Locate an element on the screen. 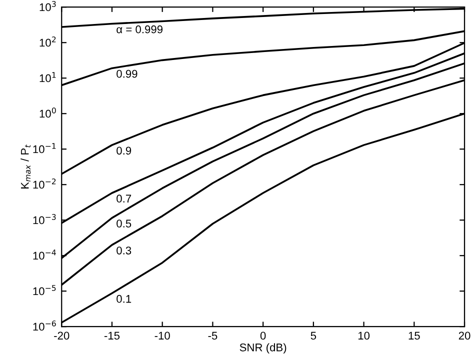 This screenshot has width=474, height=355. y-tick-label: 10$^{−2}$ is located at coordinates (44, 183).